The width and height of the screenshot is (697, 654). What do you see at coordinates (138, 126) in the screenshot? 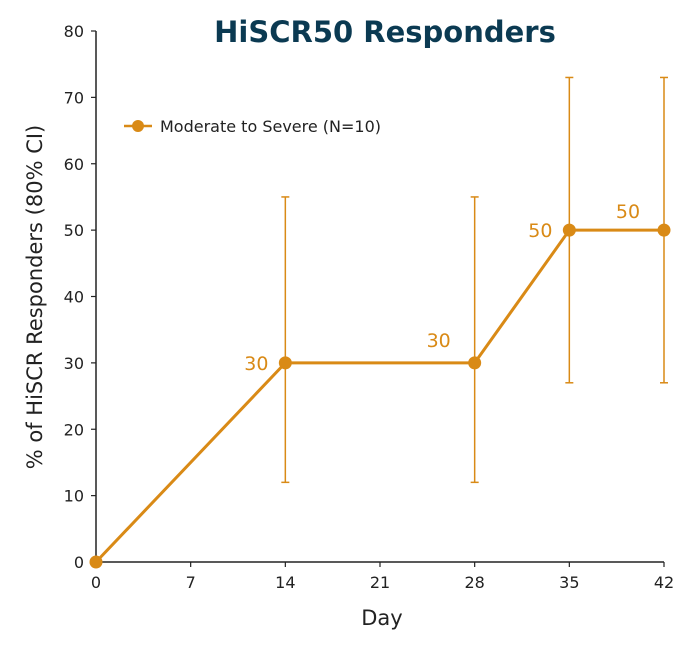
I see `legend-marker-dot` at bounding box center [138, 126].